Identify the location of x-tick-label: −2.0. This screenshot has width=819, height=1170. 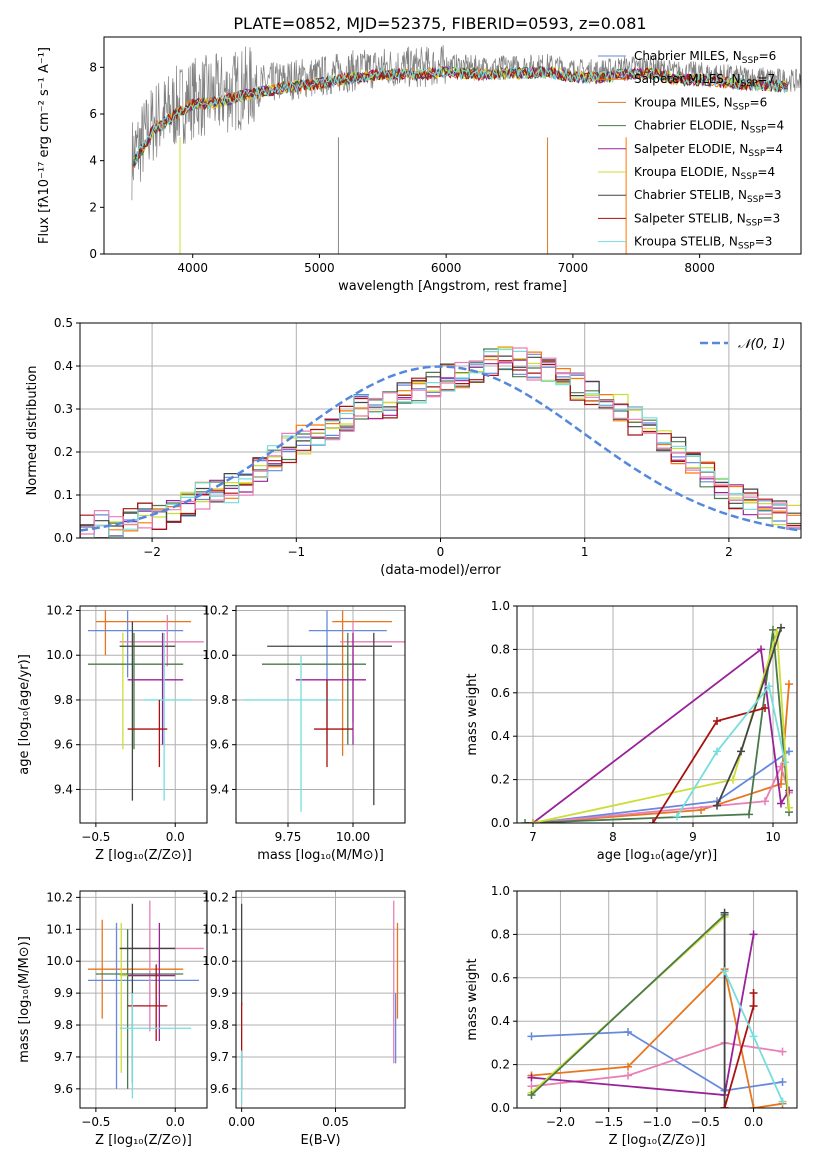
(560, 1122).